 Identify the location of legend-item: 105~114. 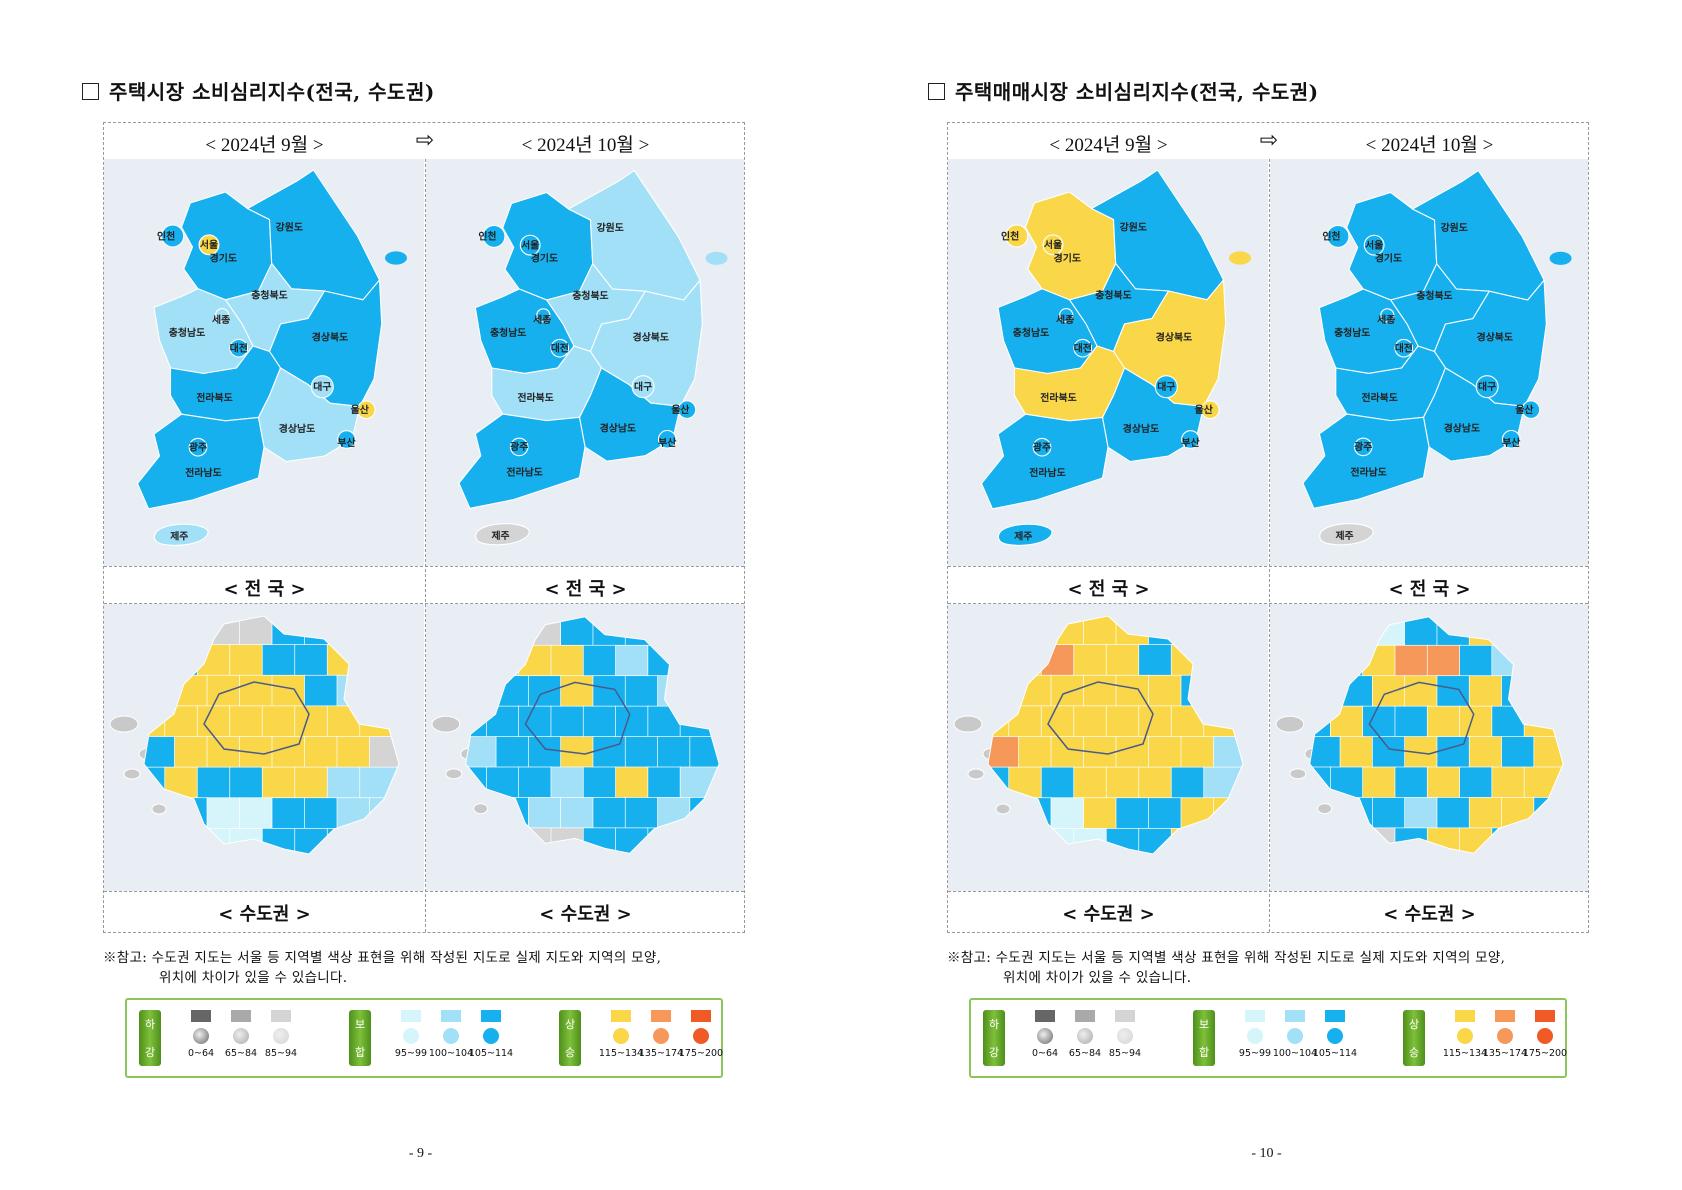
(1335, 1034).